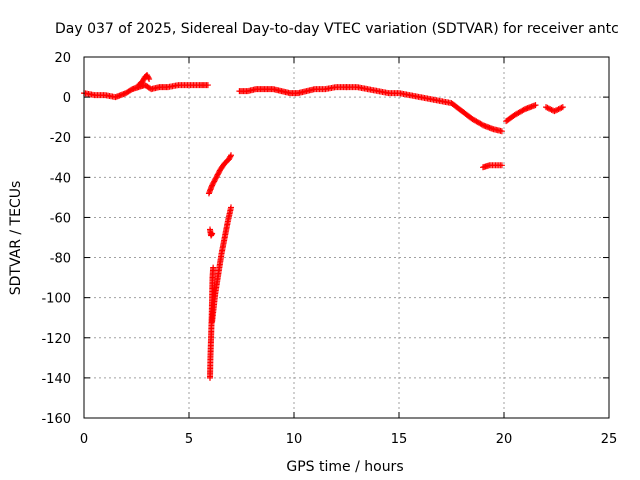 The image size is (640, 480). Describe the element at coordinates (60, 138) in the screenshot. I see `y-tick-label: -20` at that location.